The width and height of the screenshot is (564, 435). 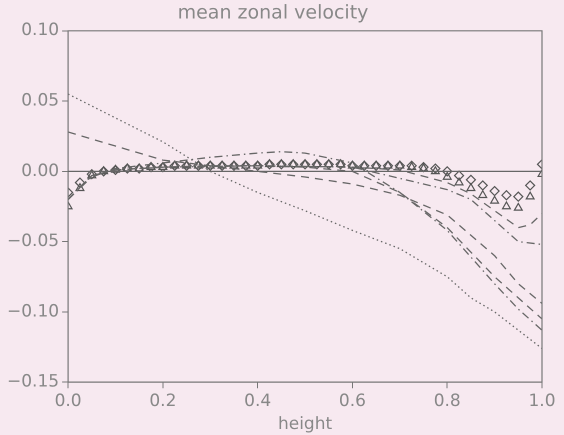 What do you see at coordinates (40, 100) in the screenshot?
I see `y-tick-label: 0.05` at bounding box center [40, 100].